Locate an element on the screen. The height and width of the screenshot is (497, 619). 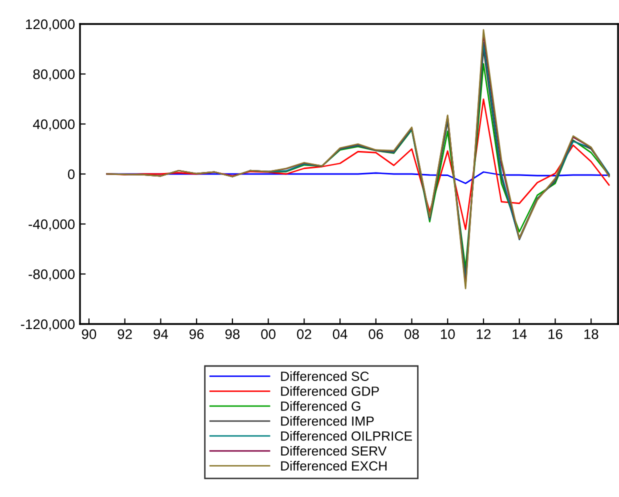
x-tick-label: 98 is located at coordinates (232, 334).